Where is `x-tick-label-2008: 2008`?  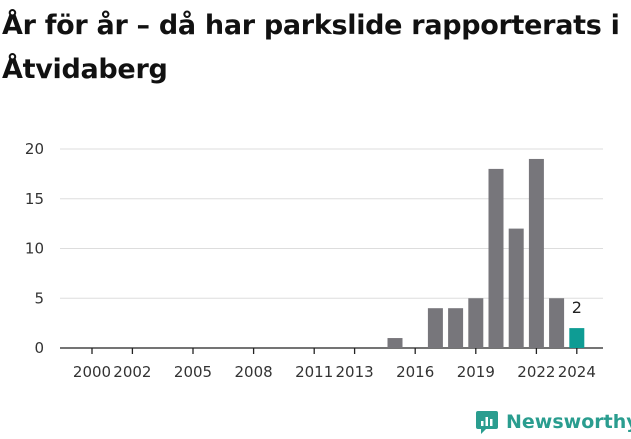 x-tick-label-2008: 2008 is located at coordinates (254, 372).